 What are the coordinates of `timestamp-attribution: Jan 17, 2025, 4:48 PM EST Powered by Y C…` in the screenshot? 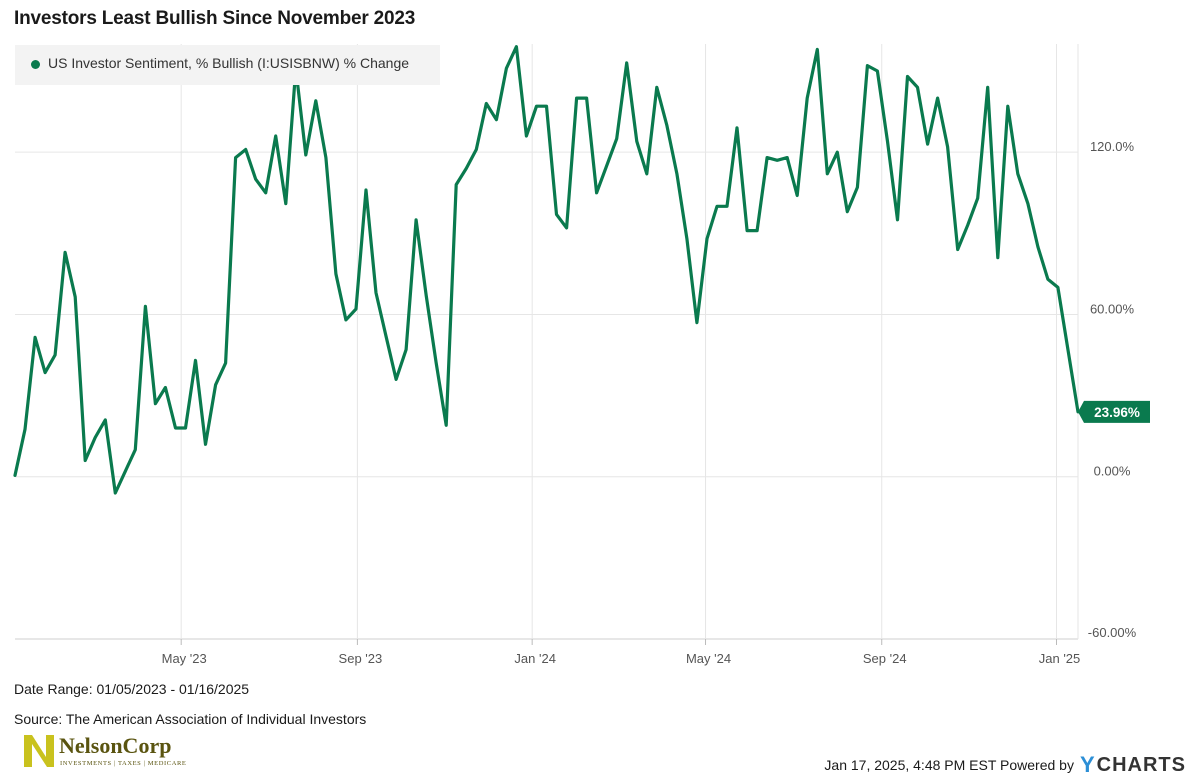 It's located at (1005, 765).